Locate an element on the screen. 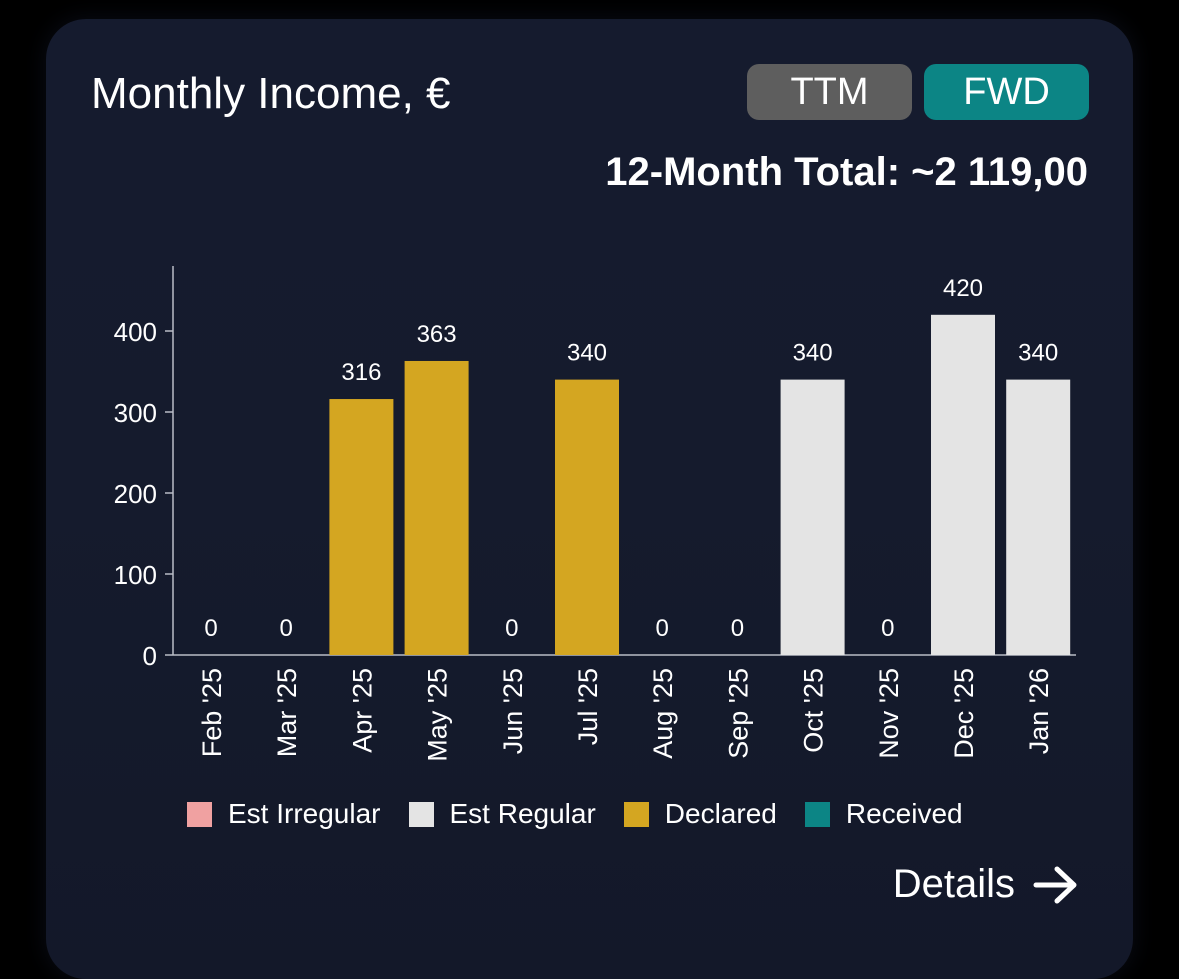 This screenshot has width=1179, height=979. x-tick-label-jun-25: Jun '25 is located at coordinates (513, 711).